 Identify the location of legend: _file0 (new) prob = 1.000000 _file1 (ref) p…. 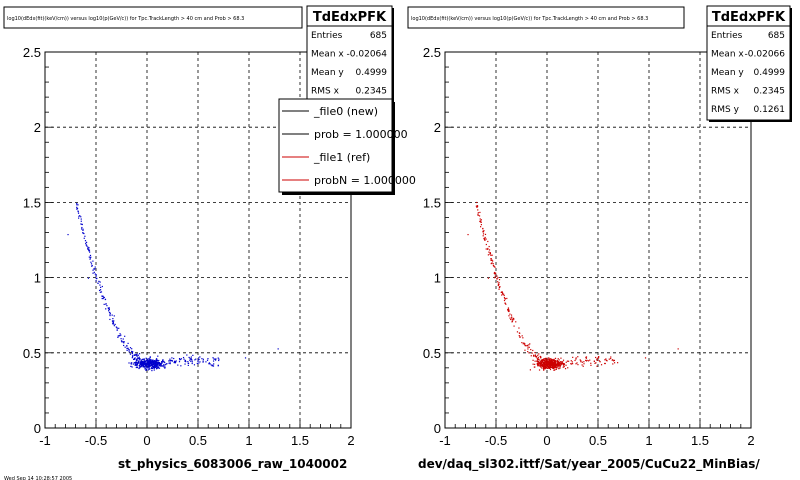
(347, 146).